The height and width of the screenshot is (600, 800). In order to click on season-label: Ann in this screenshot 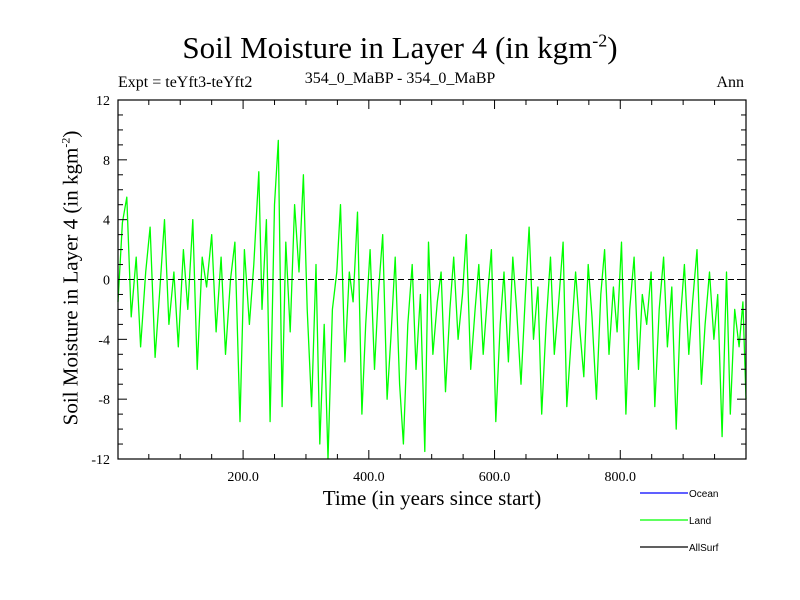, I will do `click(730, 82)`.